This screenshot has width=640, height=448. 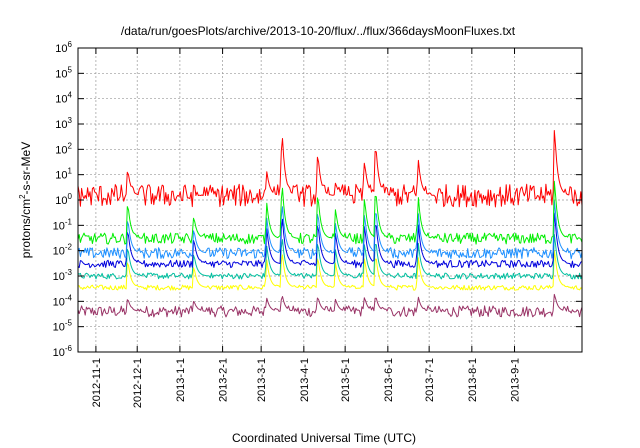 What do you see at coordinates (97, 382) in the screenshot?
I see `x-tick-label: 2012-11-1` at bounding box center [97, 382].